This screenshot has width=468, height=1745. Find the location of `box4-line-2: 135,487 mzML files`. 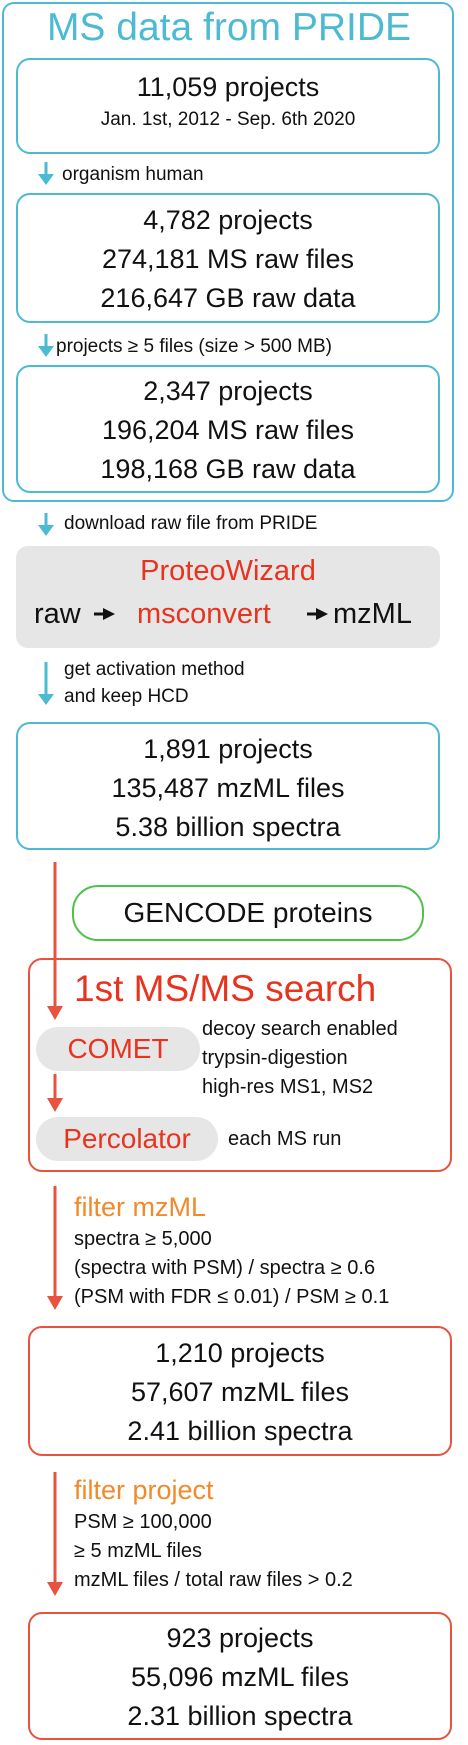

box4-line-2: 135,487 mzML files is located at coordinates (228, 788).